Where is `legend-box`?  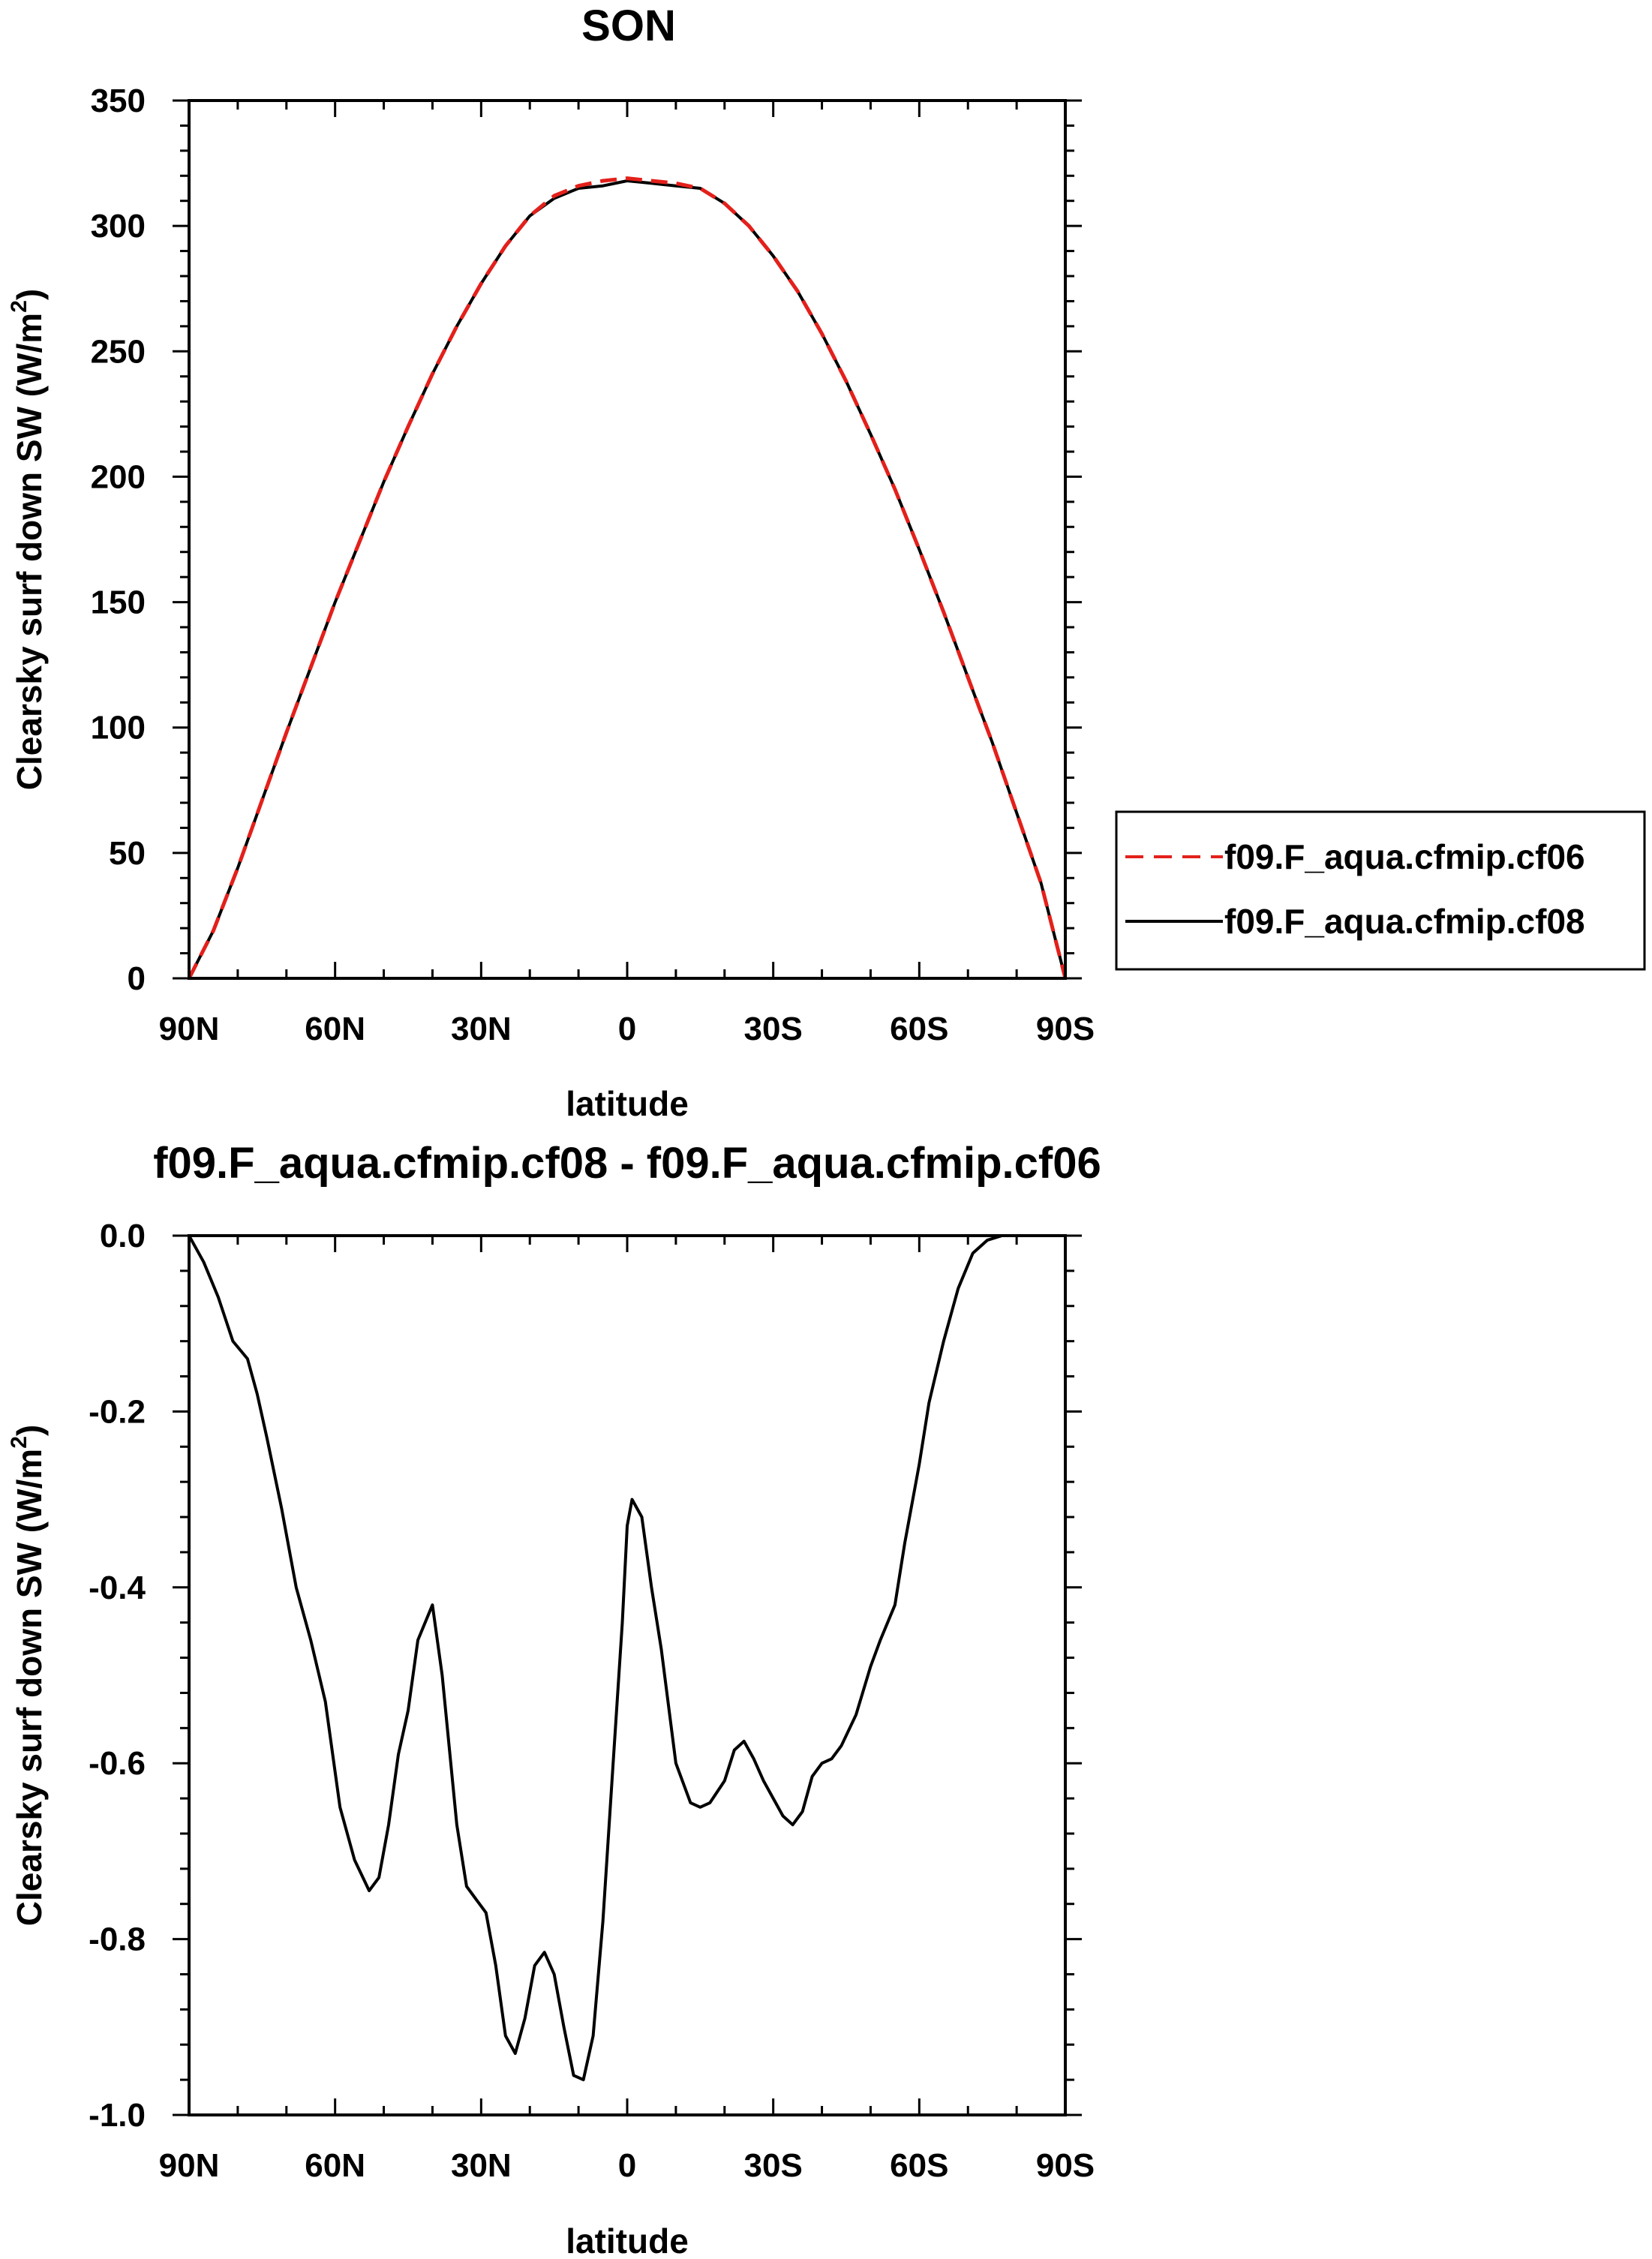
legend-box is located at coordinates (1380, 890).